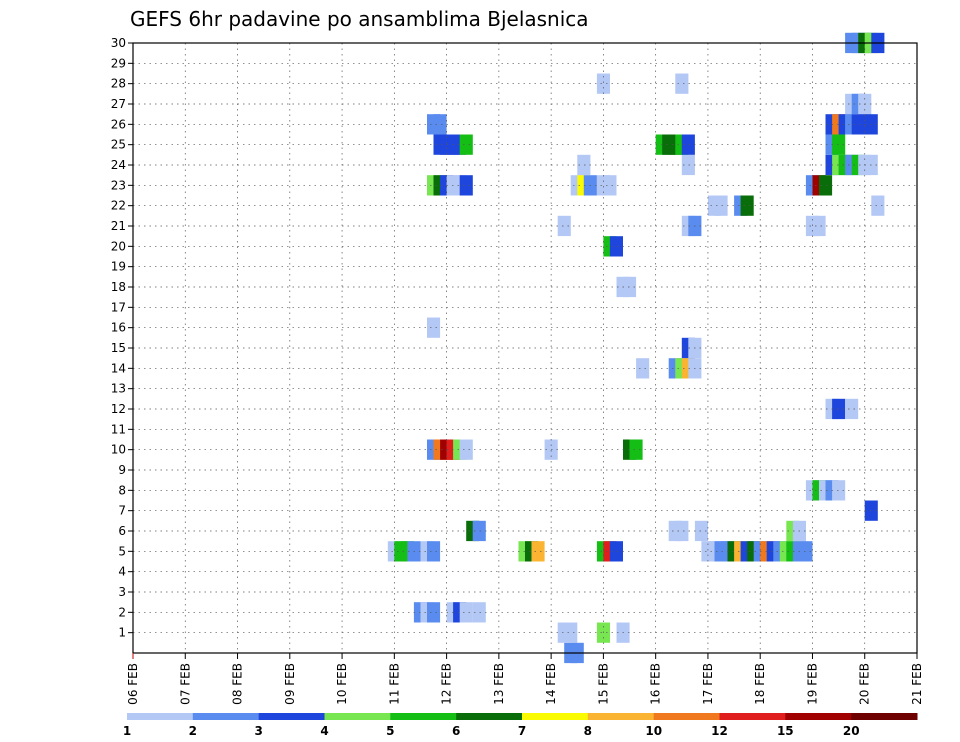 The image size is (960, 742). I want to click on y-tick-label: 9, so click(122, 470).